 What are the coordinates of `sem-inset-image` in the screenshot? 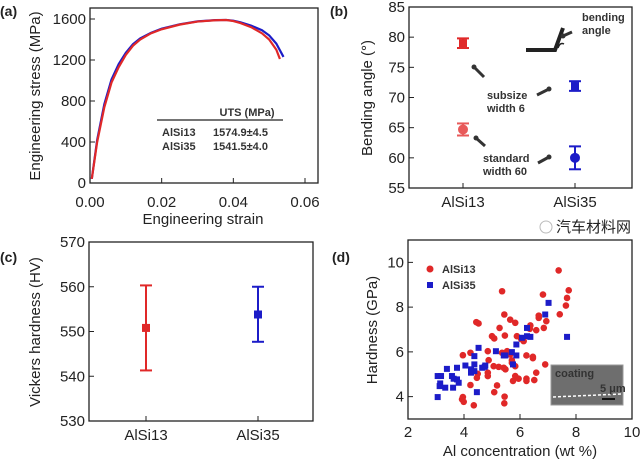 It's located at (587, 385).